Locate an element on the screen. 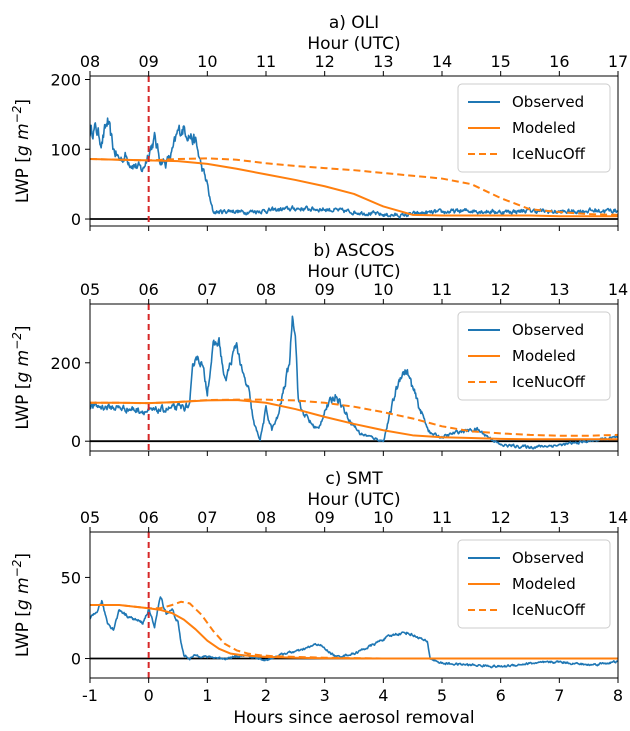 The height and width of the screenshot is (731, 630). panel-title: c) SMT is located at coordinates (354, 479).